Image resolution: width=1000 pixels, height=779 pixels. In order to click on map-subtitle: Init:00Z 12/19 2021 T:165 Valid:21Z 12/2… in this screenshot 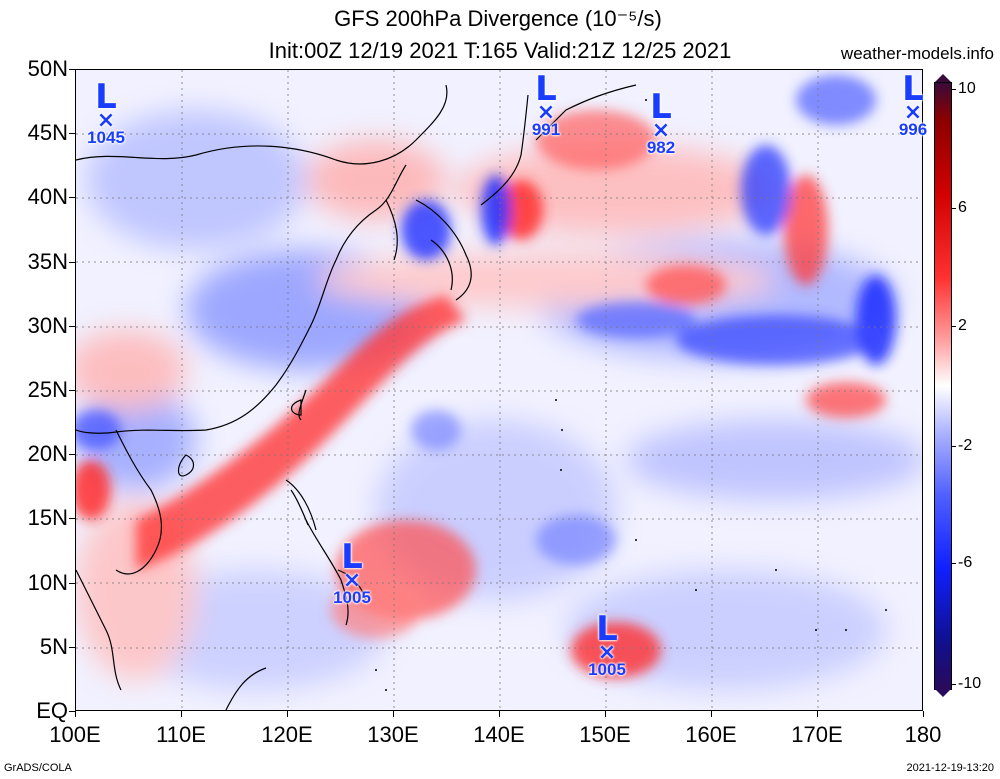, I will do `click(500, 50)`.